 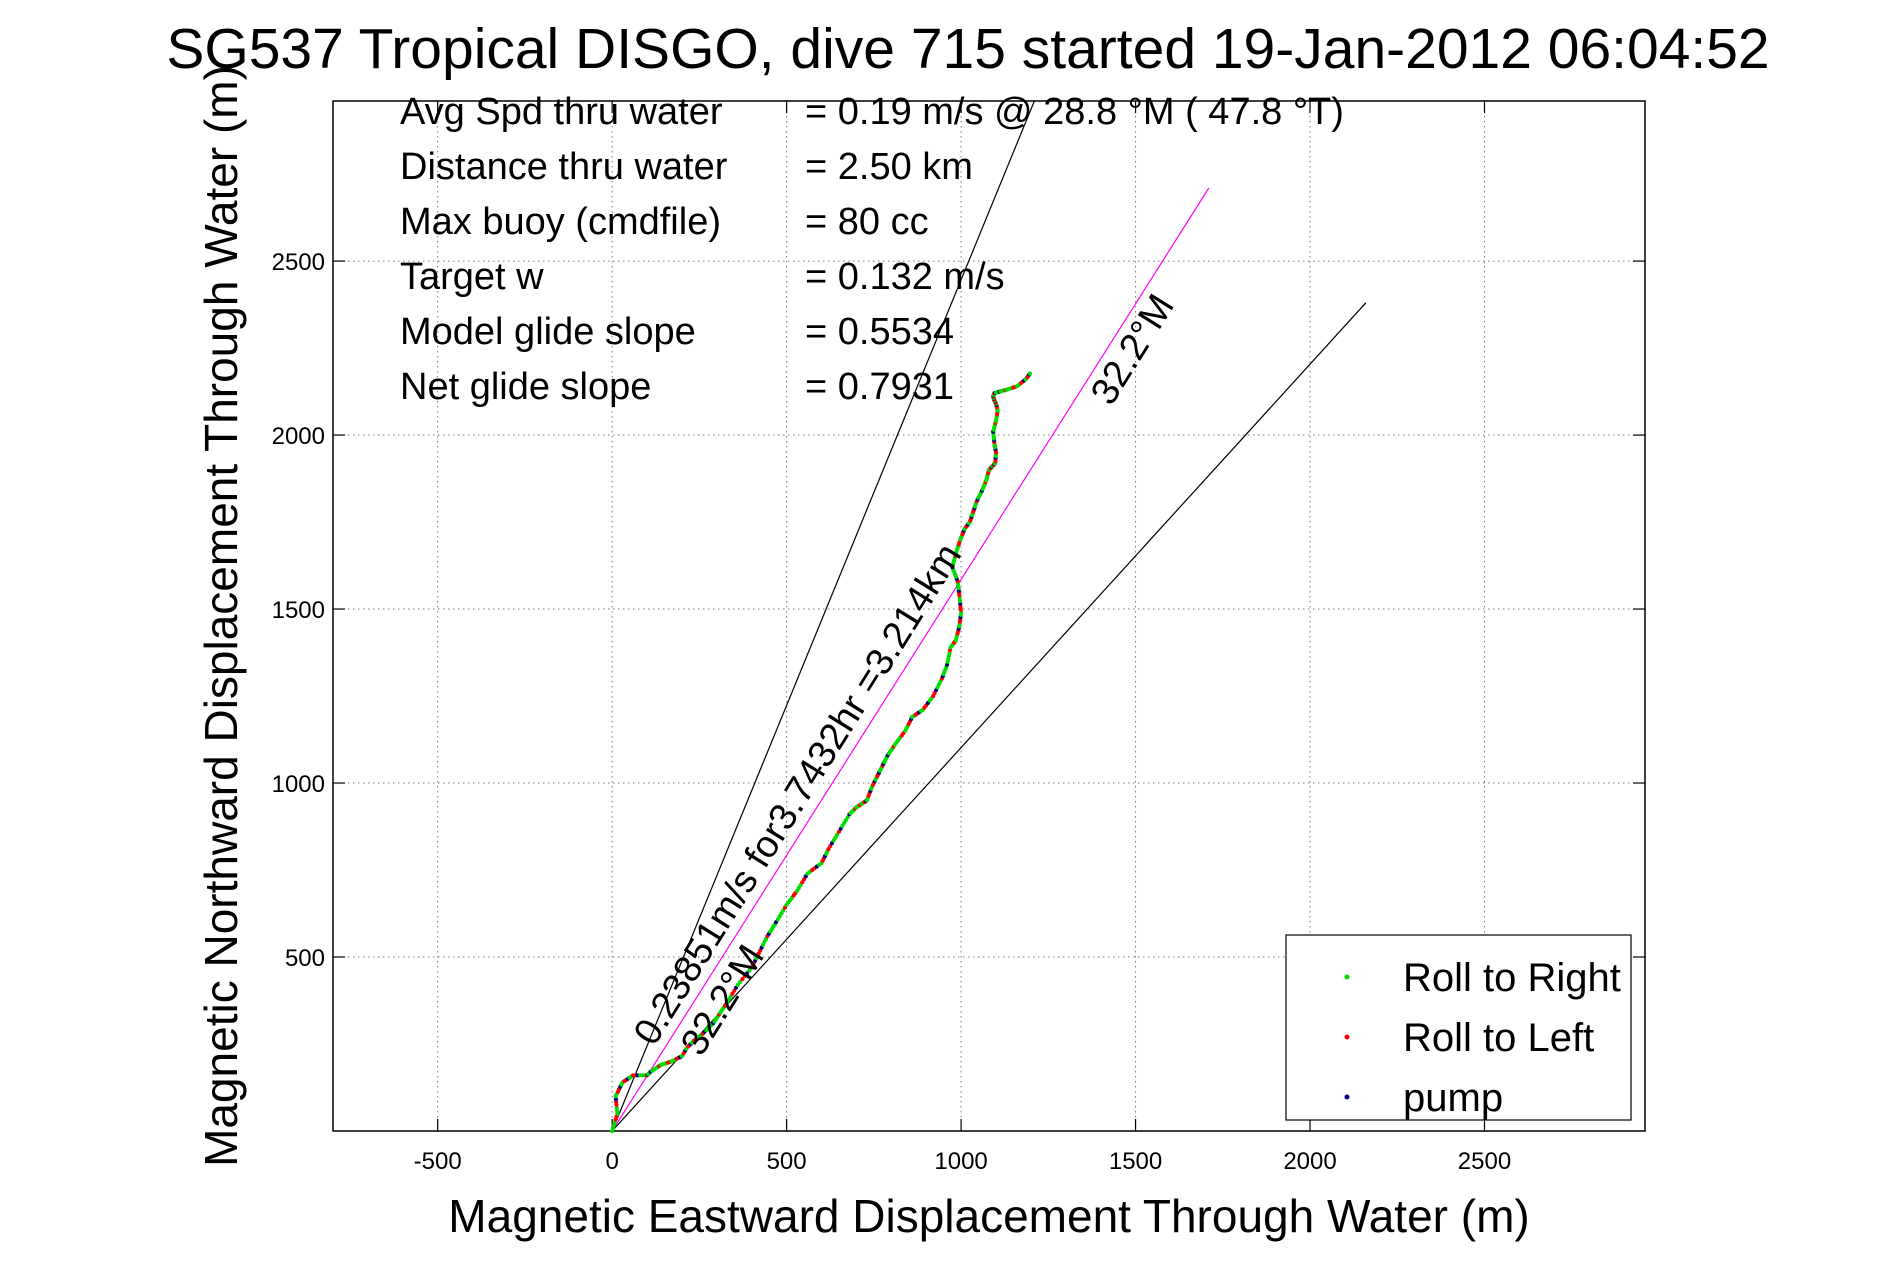 I want to click on stat-label: Model glide slope, so click(x=548, y=332).